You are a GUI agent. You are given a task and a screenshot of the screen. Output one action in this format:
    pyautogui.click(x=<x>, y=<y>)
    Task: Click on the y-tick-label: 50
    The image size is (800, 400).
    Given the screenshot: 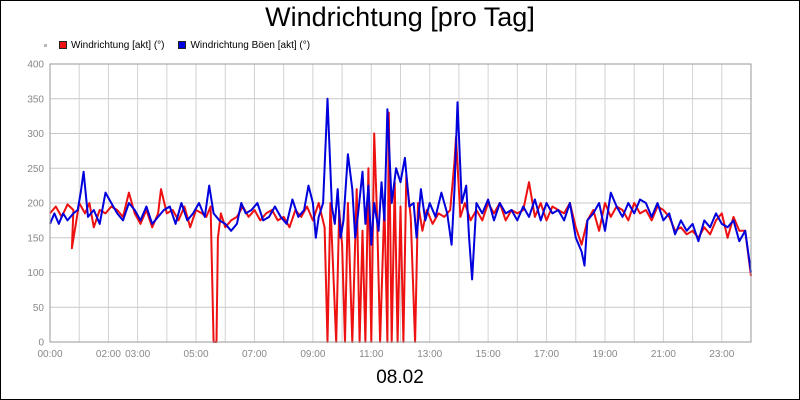 What is the action you would take?
    pyautogui.click(x=39, y=308)
    